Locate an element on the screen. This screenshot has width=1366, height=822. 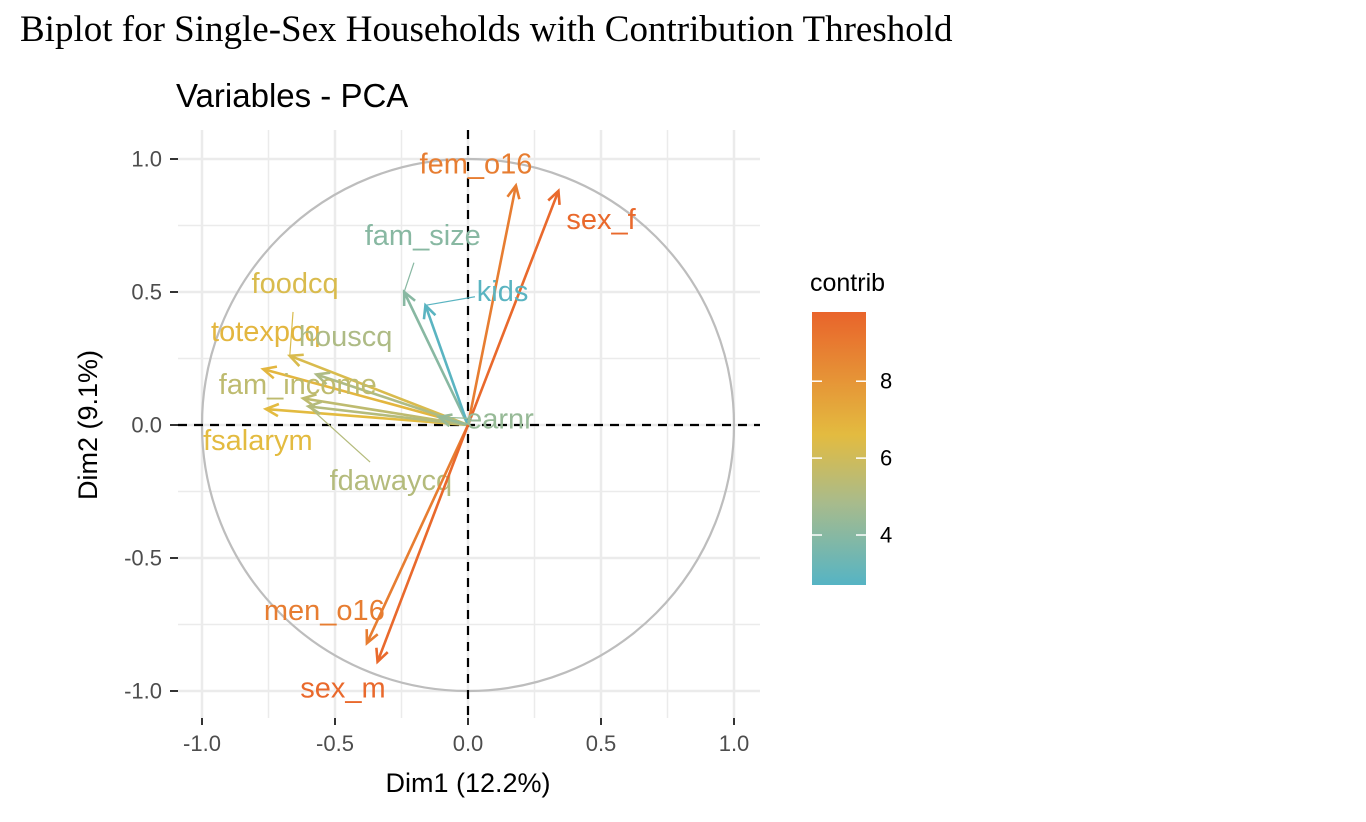
variable-fam_income: fam_income is located at coordinates (344, 398).